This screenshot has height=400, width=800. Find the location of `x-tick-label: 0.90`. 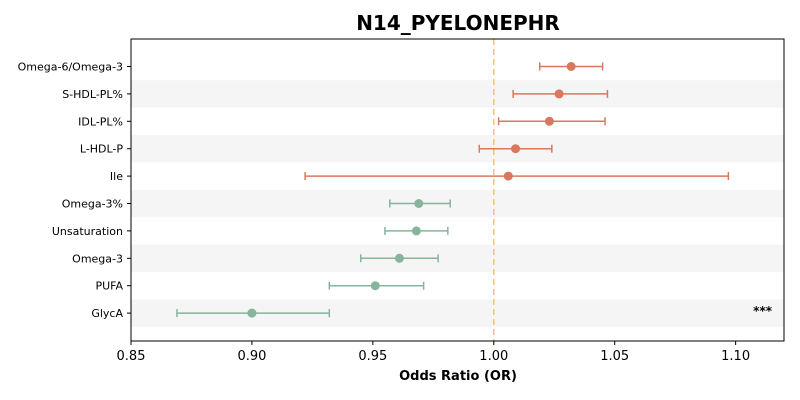

x-tick-label: 0.90 is located at coordinates (251, 356).